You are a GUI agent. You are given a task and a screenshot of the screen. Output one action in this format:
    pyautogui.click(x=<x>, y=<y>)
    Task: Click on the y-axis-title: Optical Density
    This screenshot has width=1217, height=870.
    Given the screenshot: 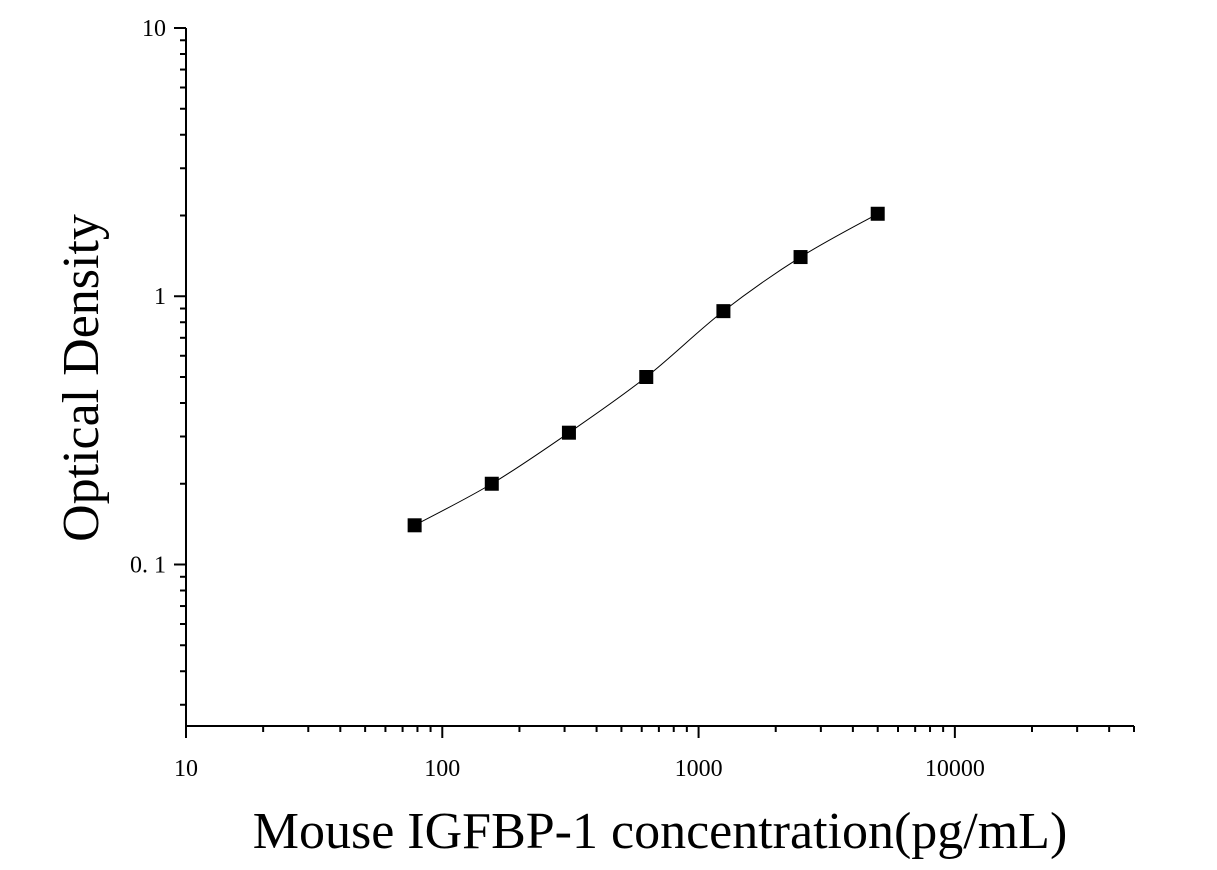 What is the action you would take?
    pyautogui.click(x=81, y=378)
    